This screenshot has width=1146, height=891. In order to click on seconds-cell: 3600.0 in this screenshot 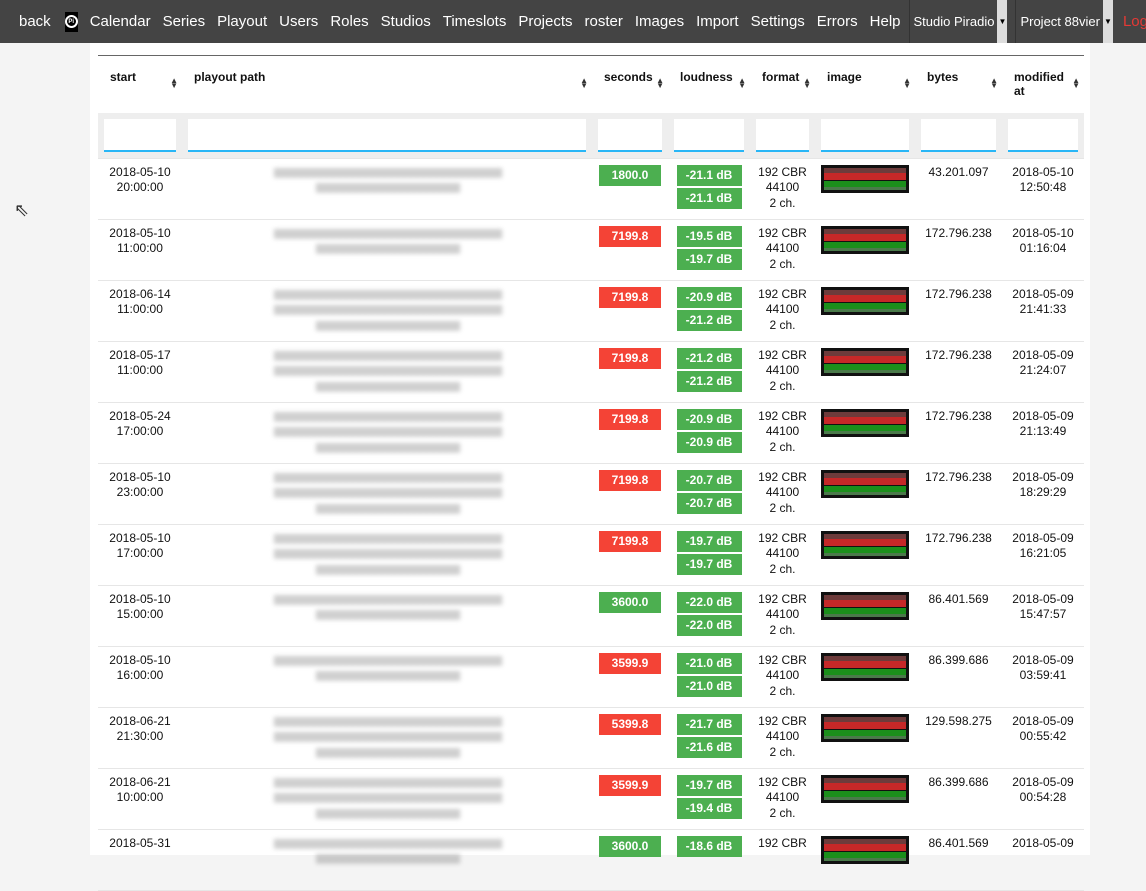, I will do `click(630, 860)`.